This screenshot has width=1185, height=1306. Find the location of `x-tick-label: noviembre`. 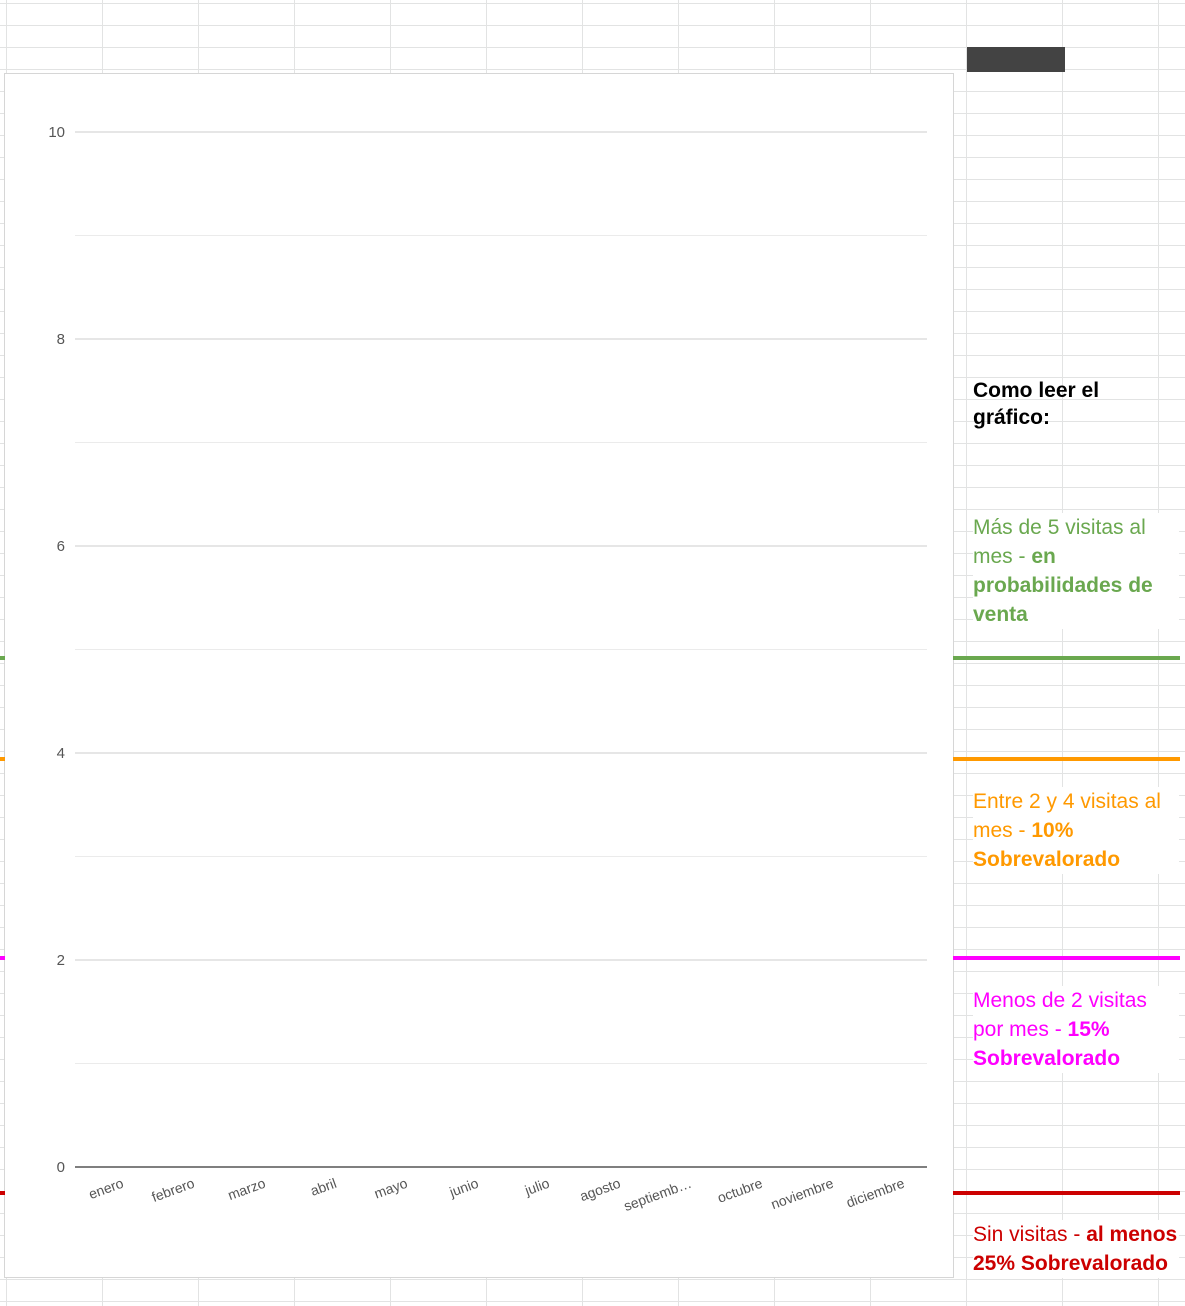

x-tick-label: noviembre is located at coordinates (802, 1193).